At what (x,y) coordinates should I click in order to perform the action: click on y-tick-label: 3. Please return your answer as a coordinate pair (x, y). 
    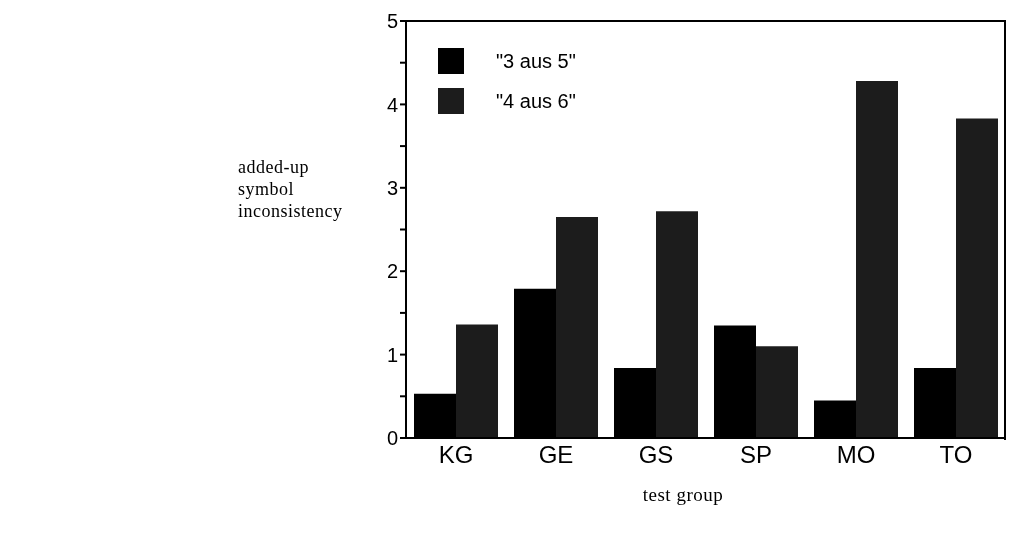
    Looking at the image, I should click on (392, 187).